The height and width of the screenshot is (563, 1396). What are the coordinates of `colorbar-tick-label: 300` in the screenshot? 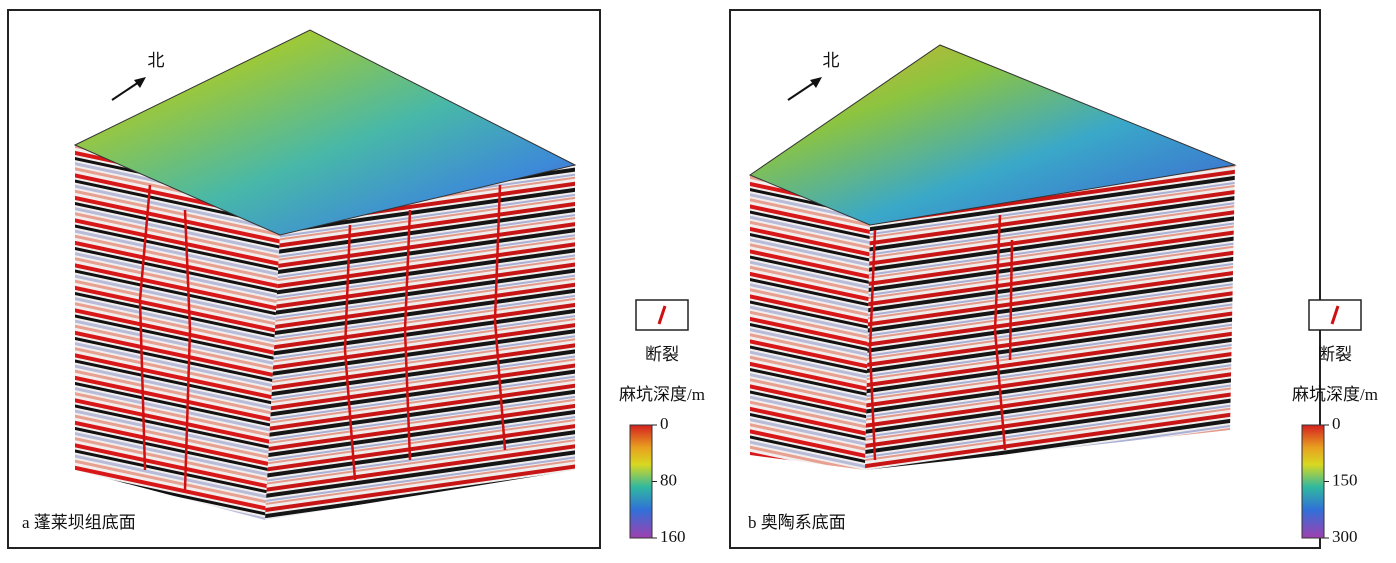 It's located at (1345, 536).